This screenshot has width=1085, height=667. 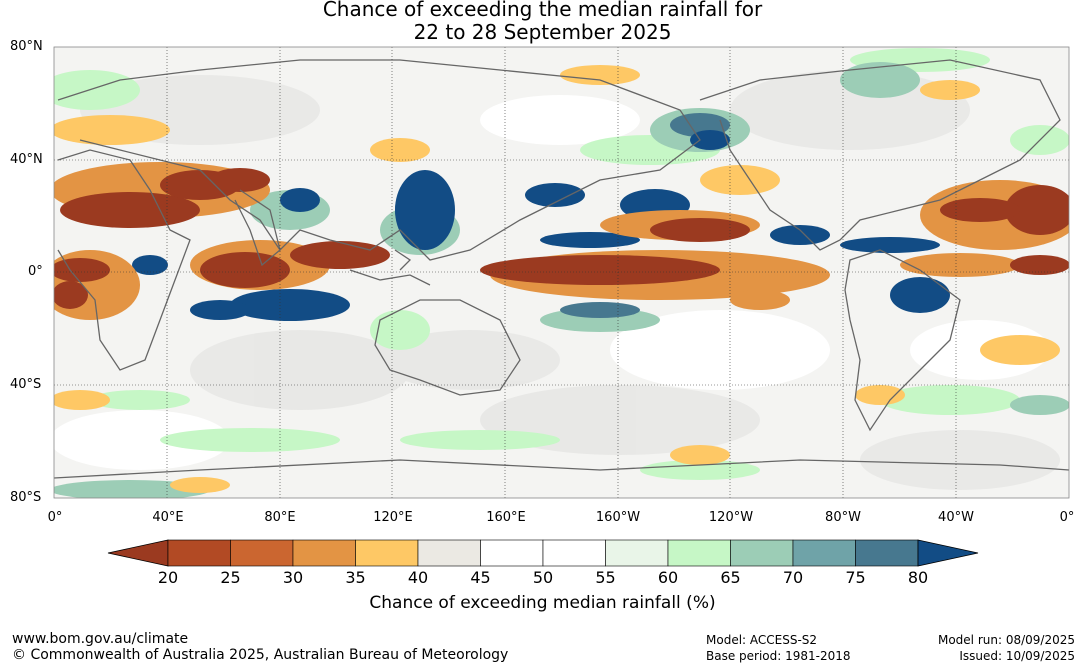 What do you see at coordinates (1067, 517) in the screenshot?
I see `lon-label-0-east: 0°` at bounding box center [1067, 517].